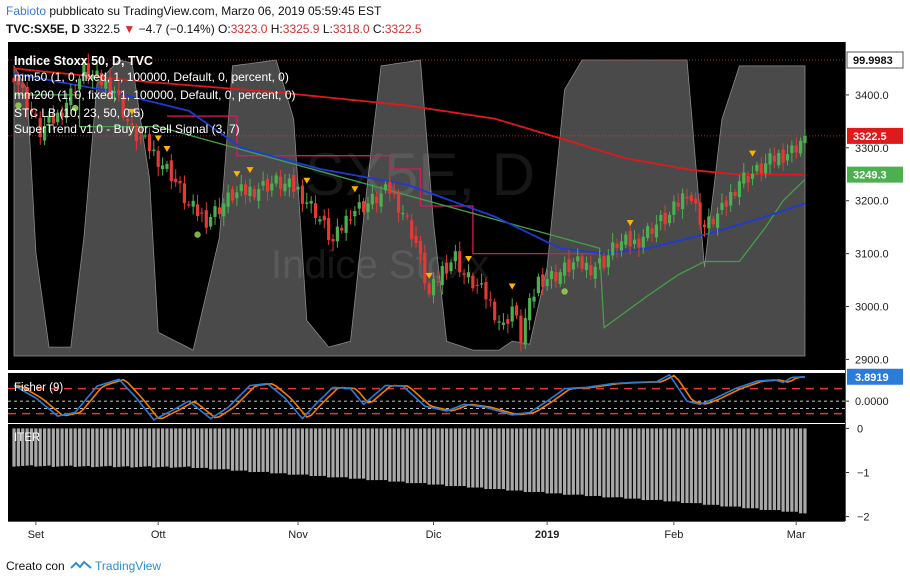  Describe the element at coordinates (79, 113) in the screenshot. I see `legend-stc: STC LB (10, 23, 50, 0.5)` at that location.